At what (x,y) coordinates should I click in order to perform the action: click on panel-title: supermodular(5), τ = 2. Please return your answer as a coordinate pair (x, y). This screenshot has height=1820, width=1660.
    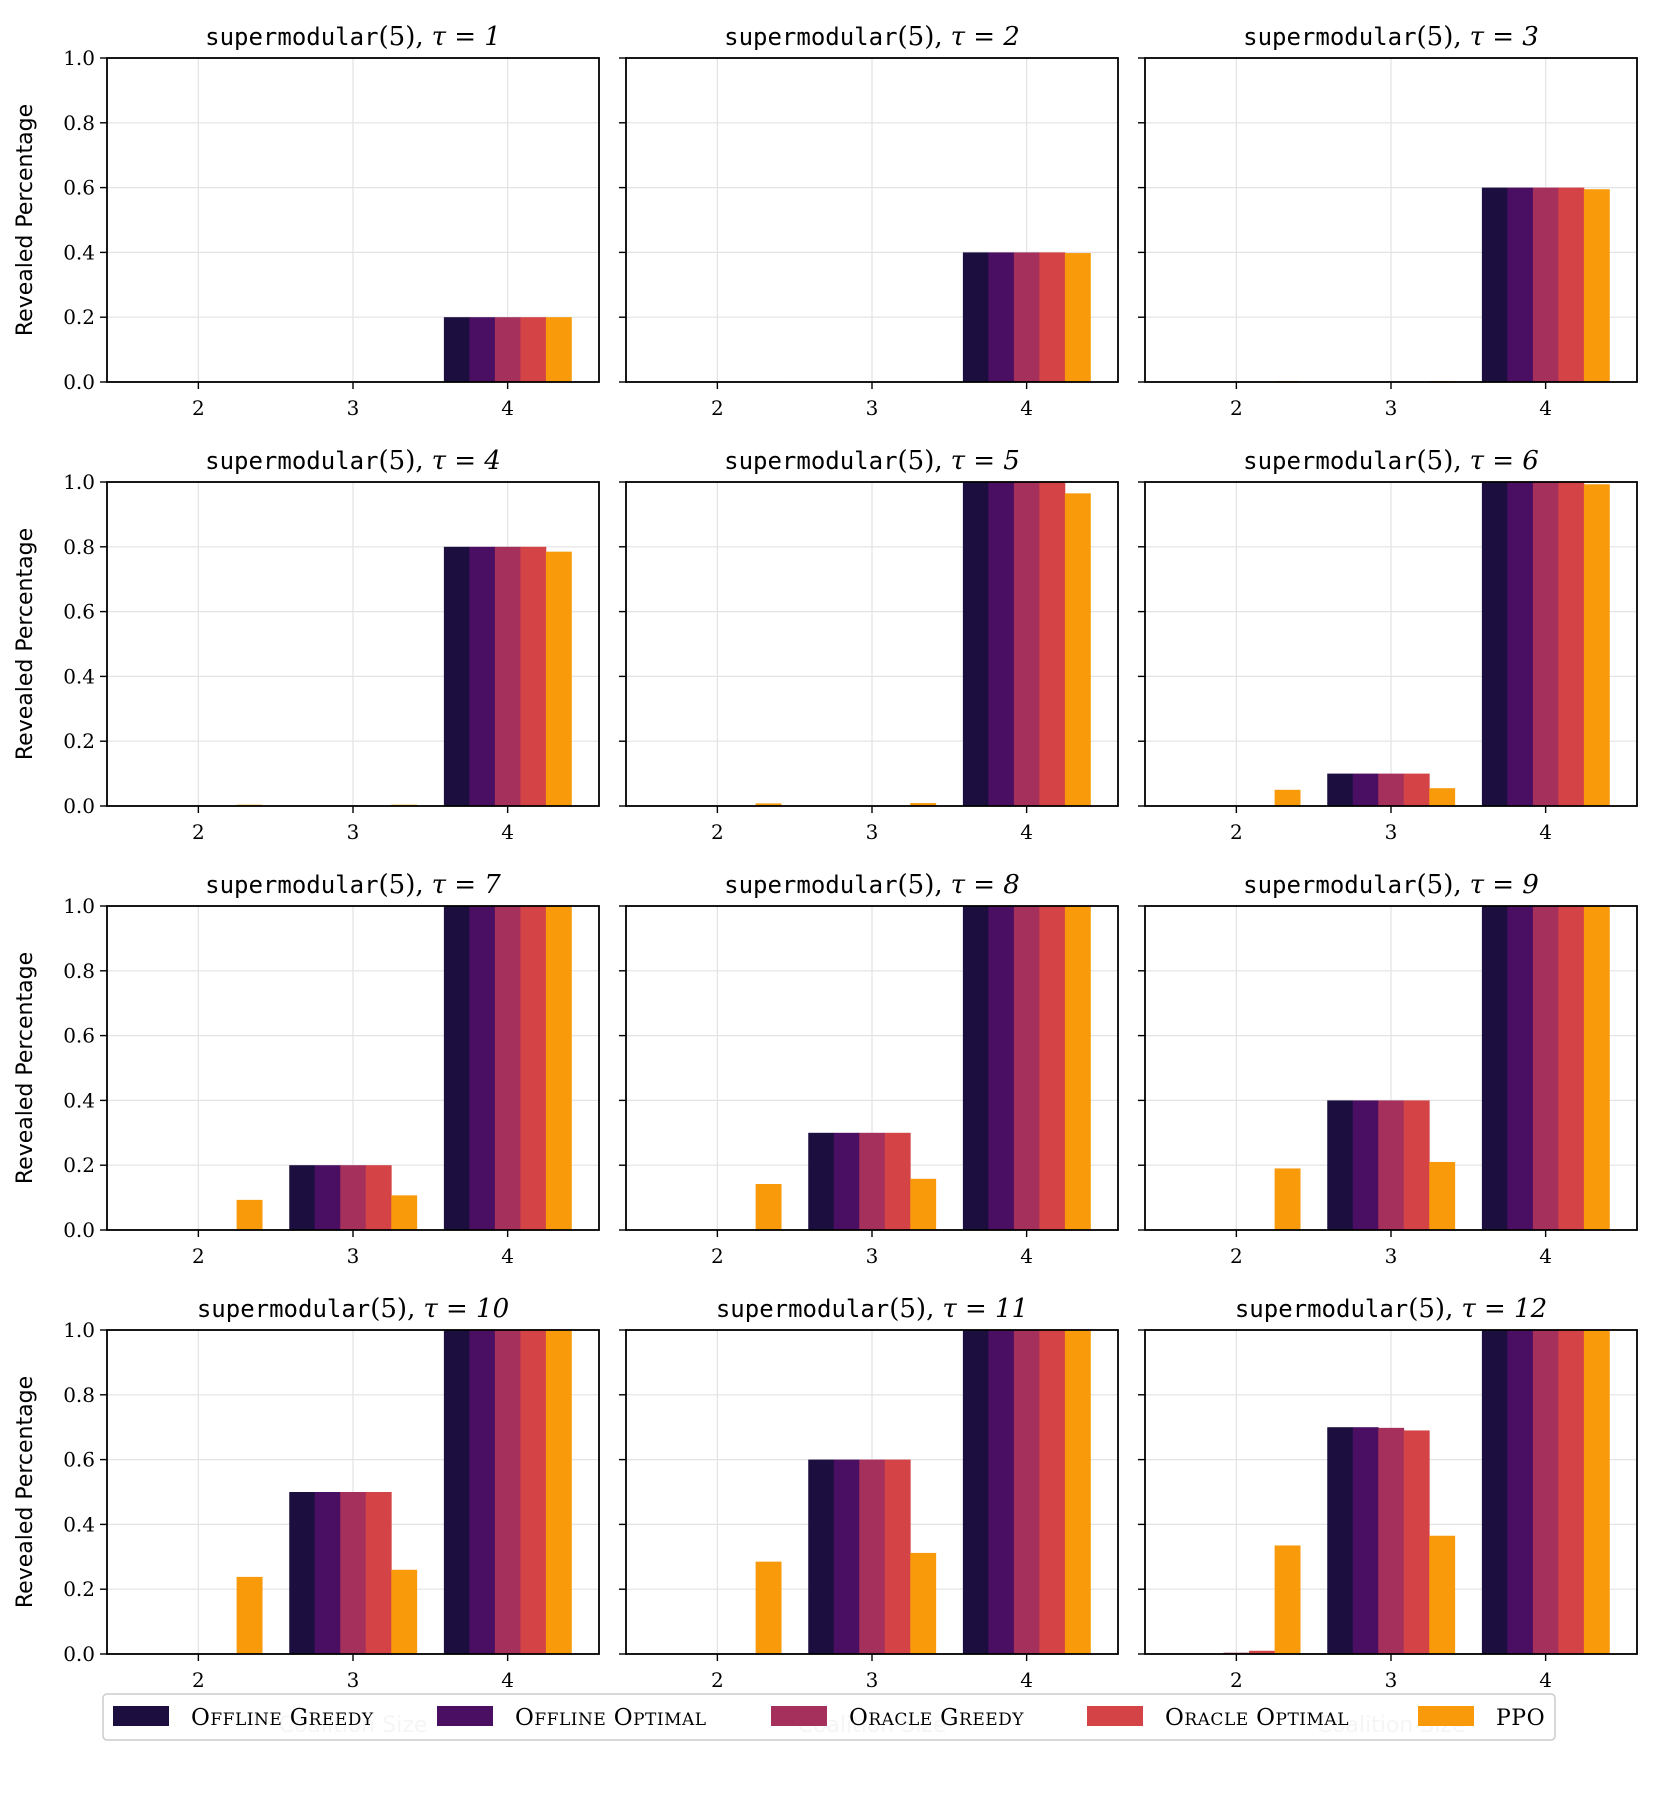
    Looking at the image, I should click on (872, 37).